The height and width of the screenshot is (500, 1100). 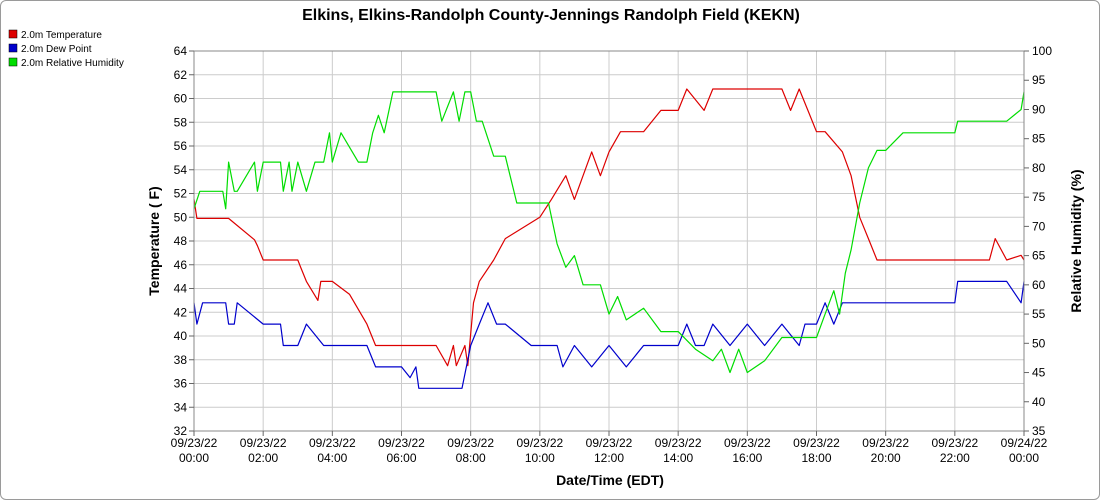 I want to click on y-tick-label: 52, so click(x=181, y=194).